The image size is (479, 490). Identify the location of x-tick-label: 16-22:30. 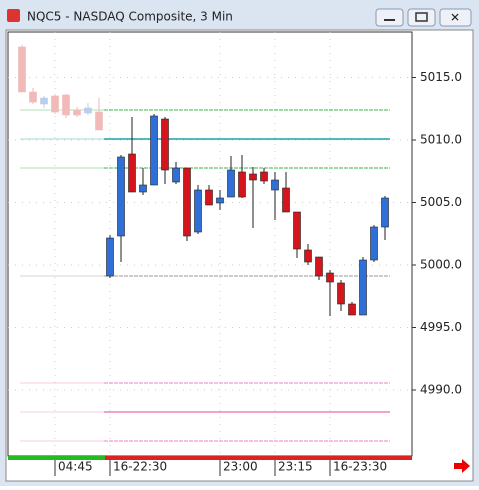
(140, 467).